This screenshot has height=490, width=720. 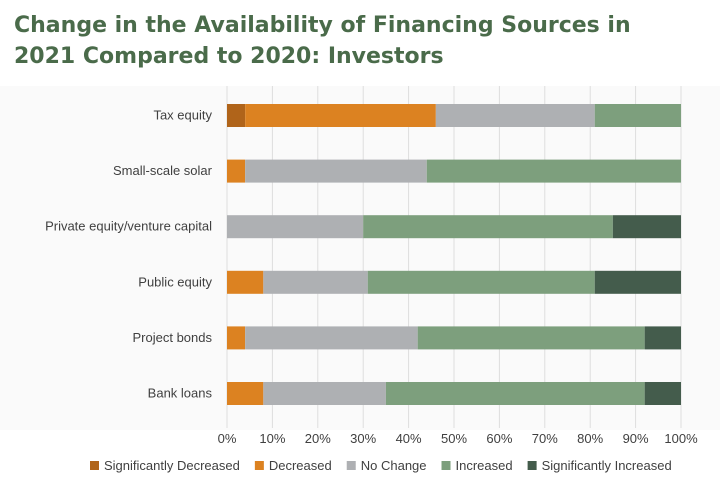 I want to click on x-tick-label: 90%, so click(x=636, y=438).